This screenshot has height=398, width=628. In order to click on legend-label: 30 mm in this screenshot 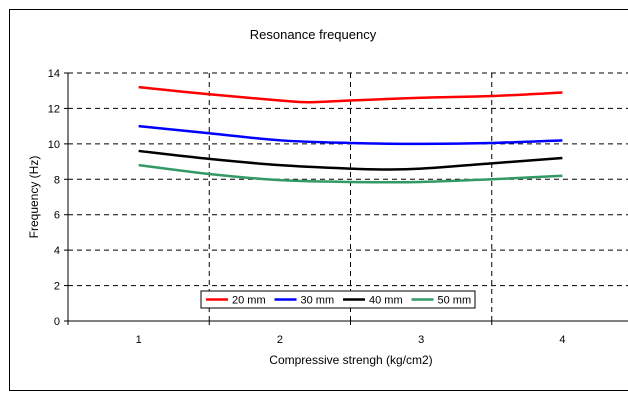, I will do `click(318, 301)`.